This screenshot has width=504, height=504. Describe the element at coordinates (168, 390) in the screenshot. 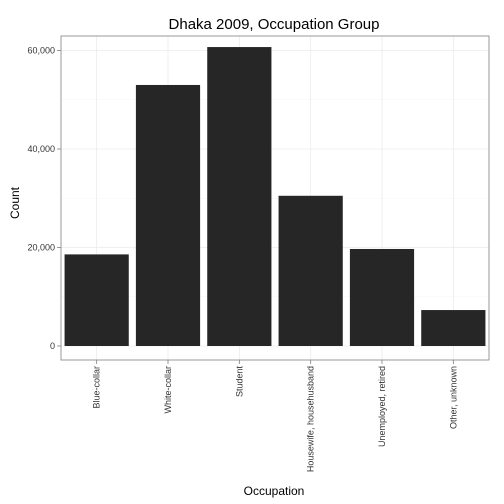

I see `x-tick-label: White-collar` at that location.